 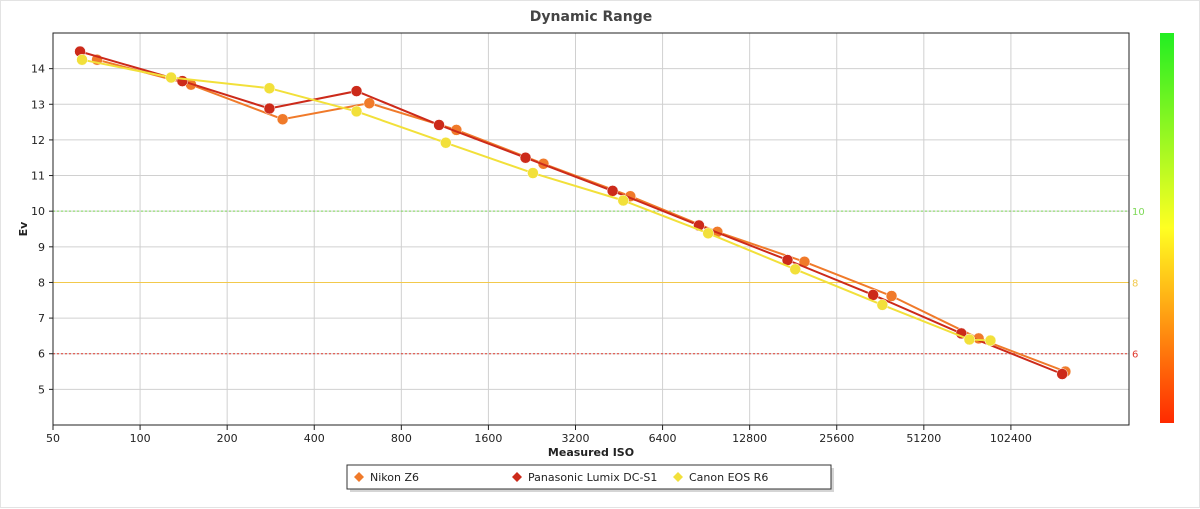 What do you see at coordinates (38, 69) in the screenshot?
I see `y-tick-label: 14` at bounding box center [38, 69].